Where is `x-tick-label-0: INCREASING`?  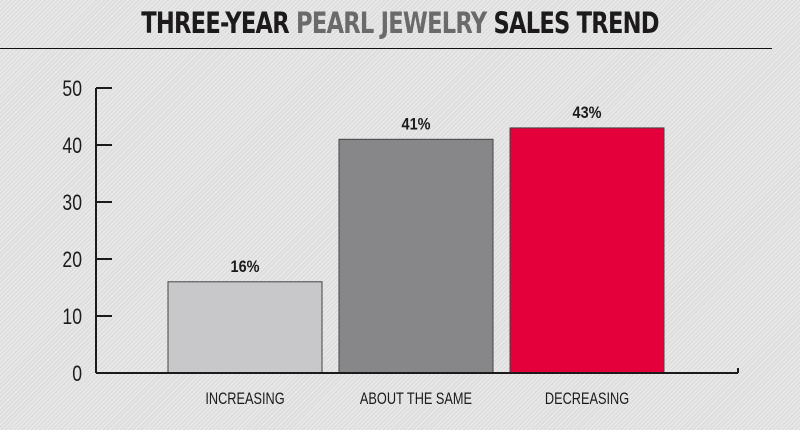 x-tick-label-0: INCREASING is located at coordinates (244, 398).